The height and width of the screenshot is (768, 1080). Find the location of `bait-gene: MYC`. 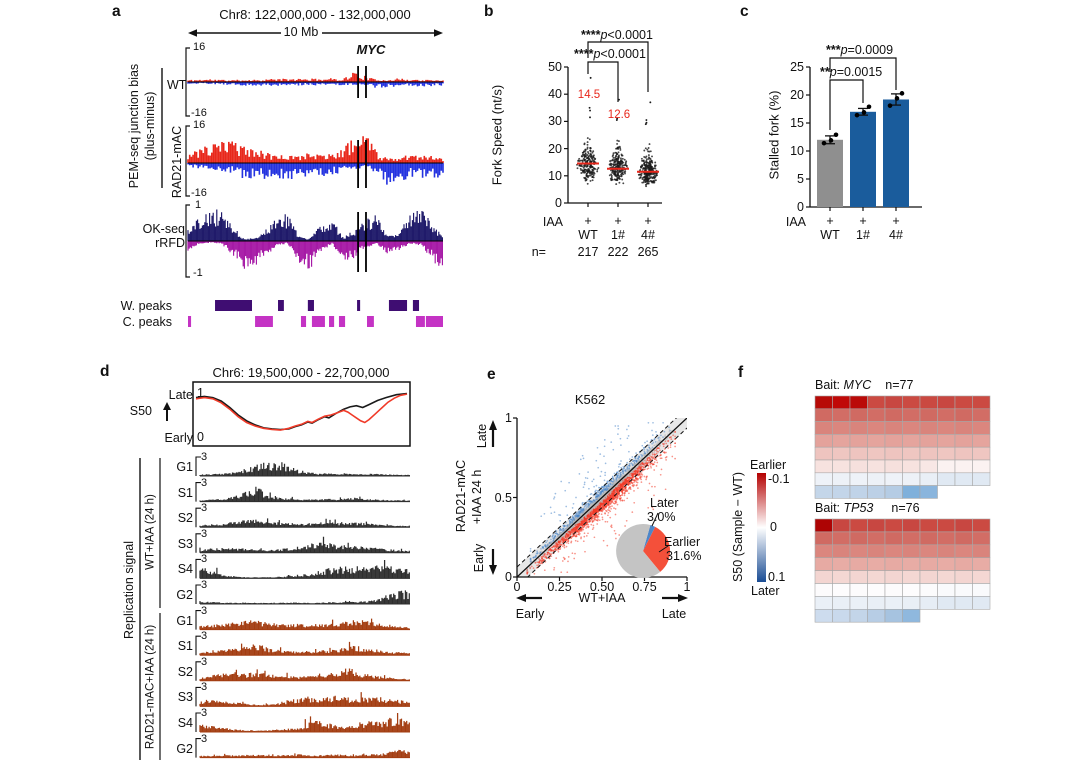

bait-gene: MYC is located at coordinates (857, 385).